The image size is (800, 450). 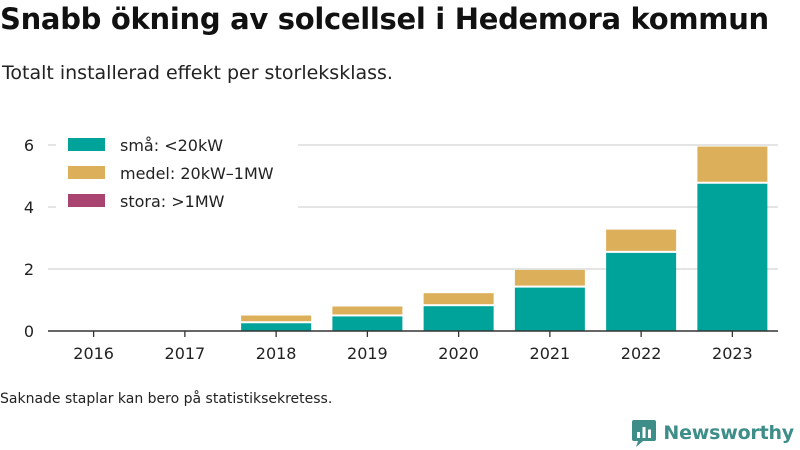 I want to click on y-tick-label: 4, so click(x=29, y=207).